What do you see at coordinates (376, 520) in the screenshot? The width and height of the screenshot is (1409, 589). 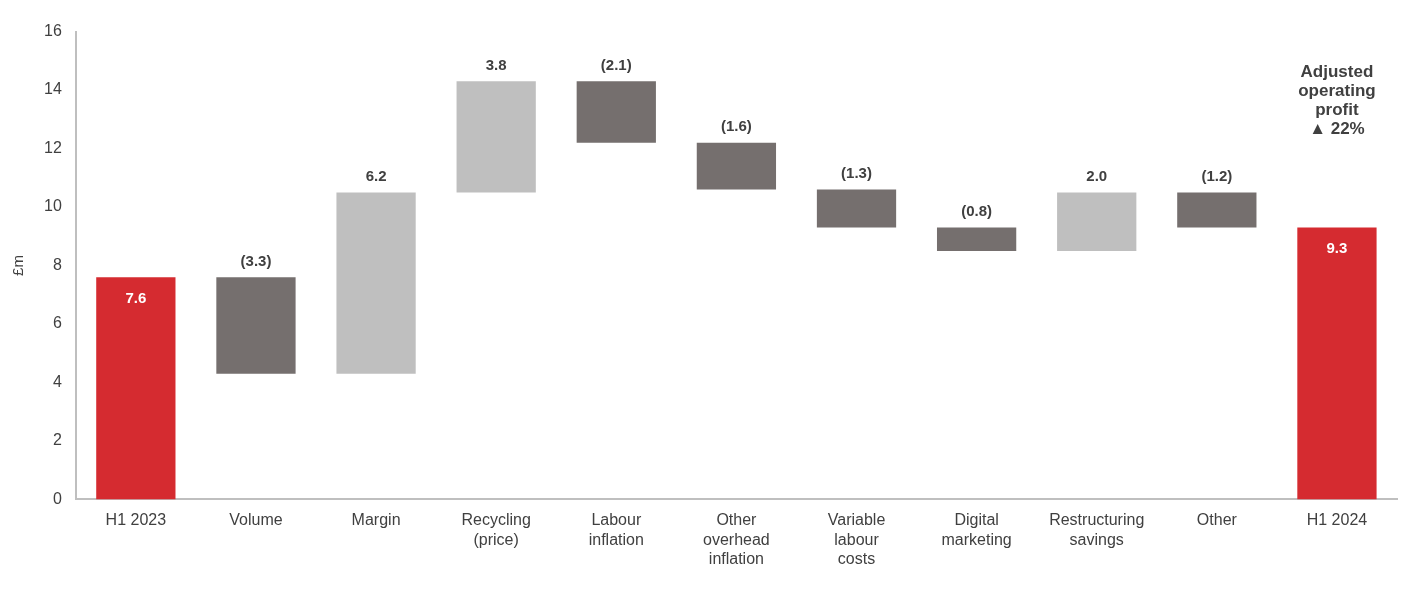 I see `x-tick-label: Margin` at bounding box center [376, 520].